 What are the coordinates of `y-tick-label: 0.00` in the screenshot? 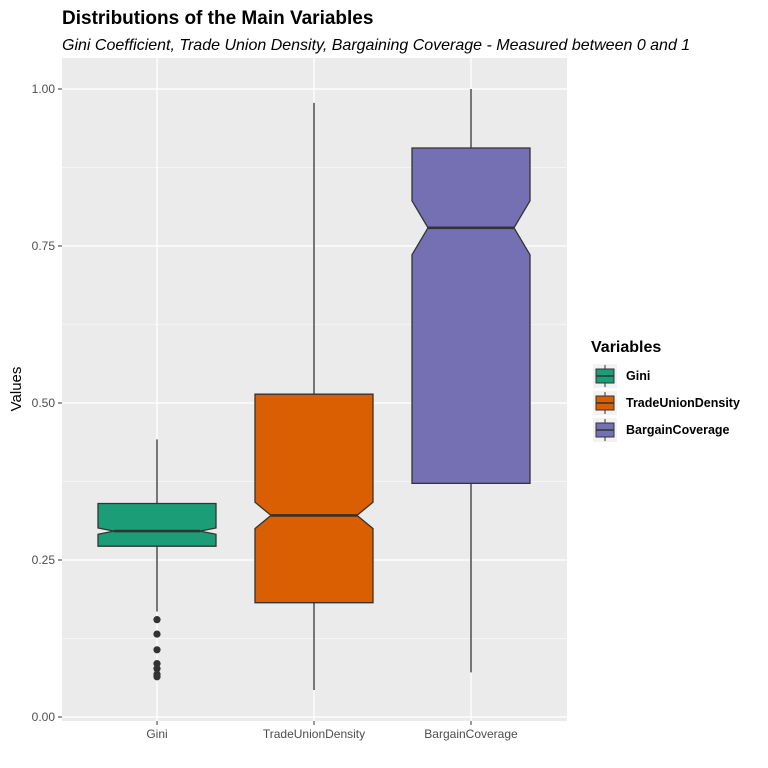 It's located at (44, 717).